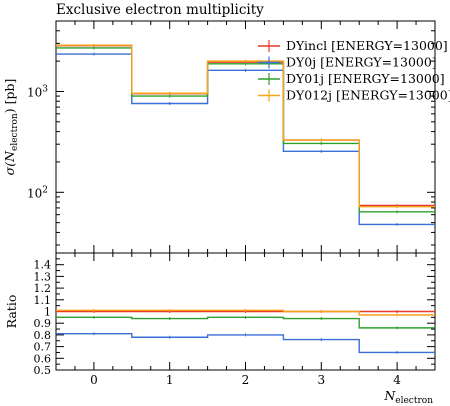  I want to click on y-tick-label-main: 10², so click(37, 192).